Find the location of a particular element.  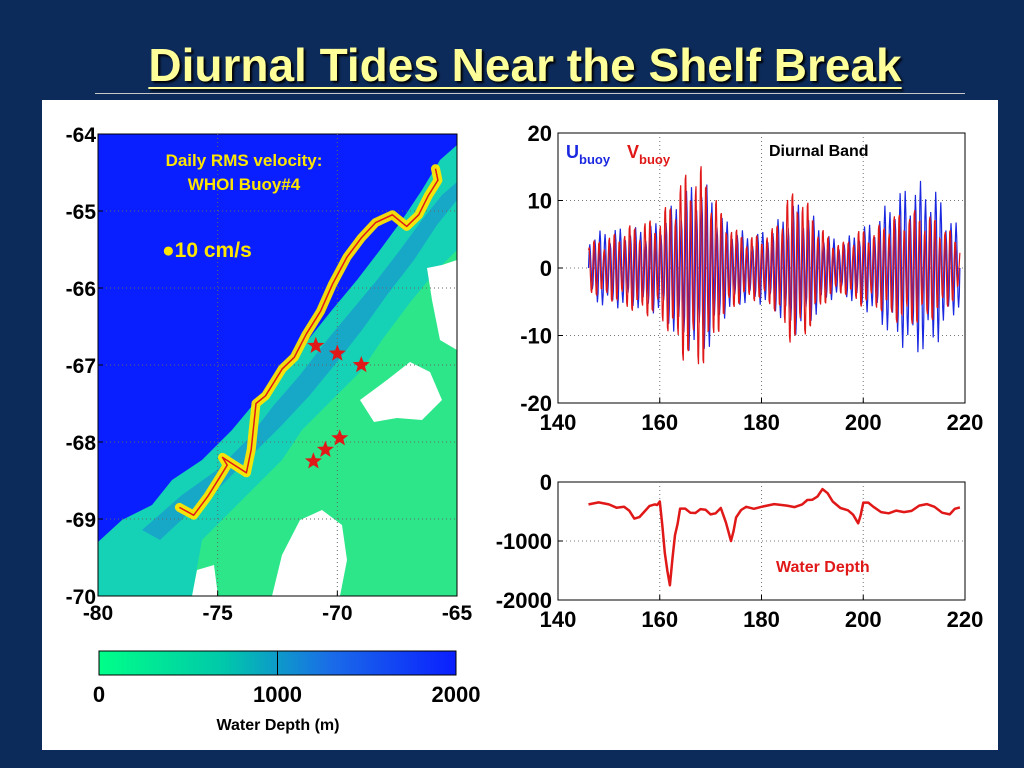

depth-x-tick-label: 200 is located at coordinates (863, 619).